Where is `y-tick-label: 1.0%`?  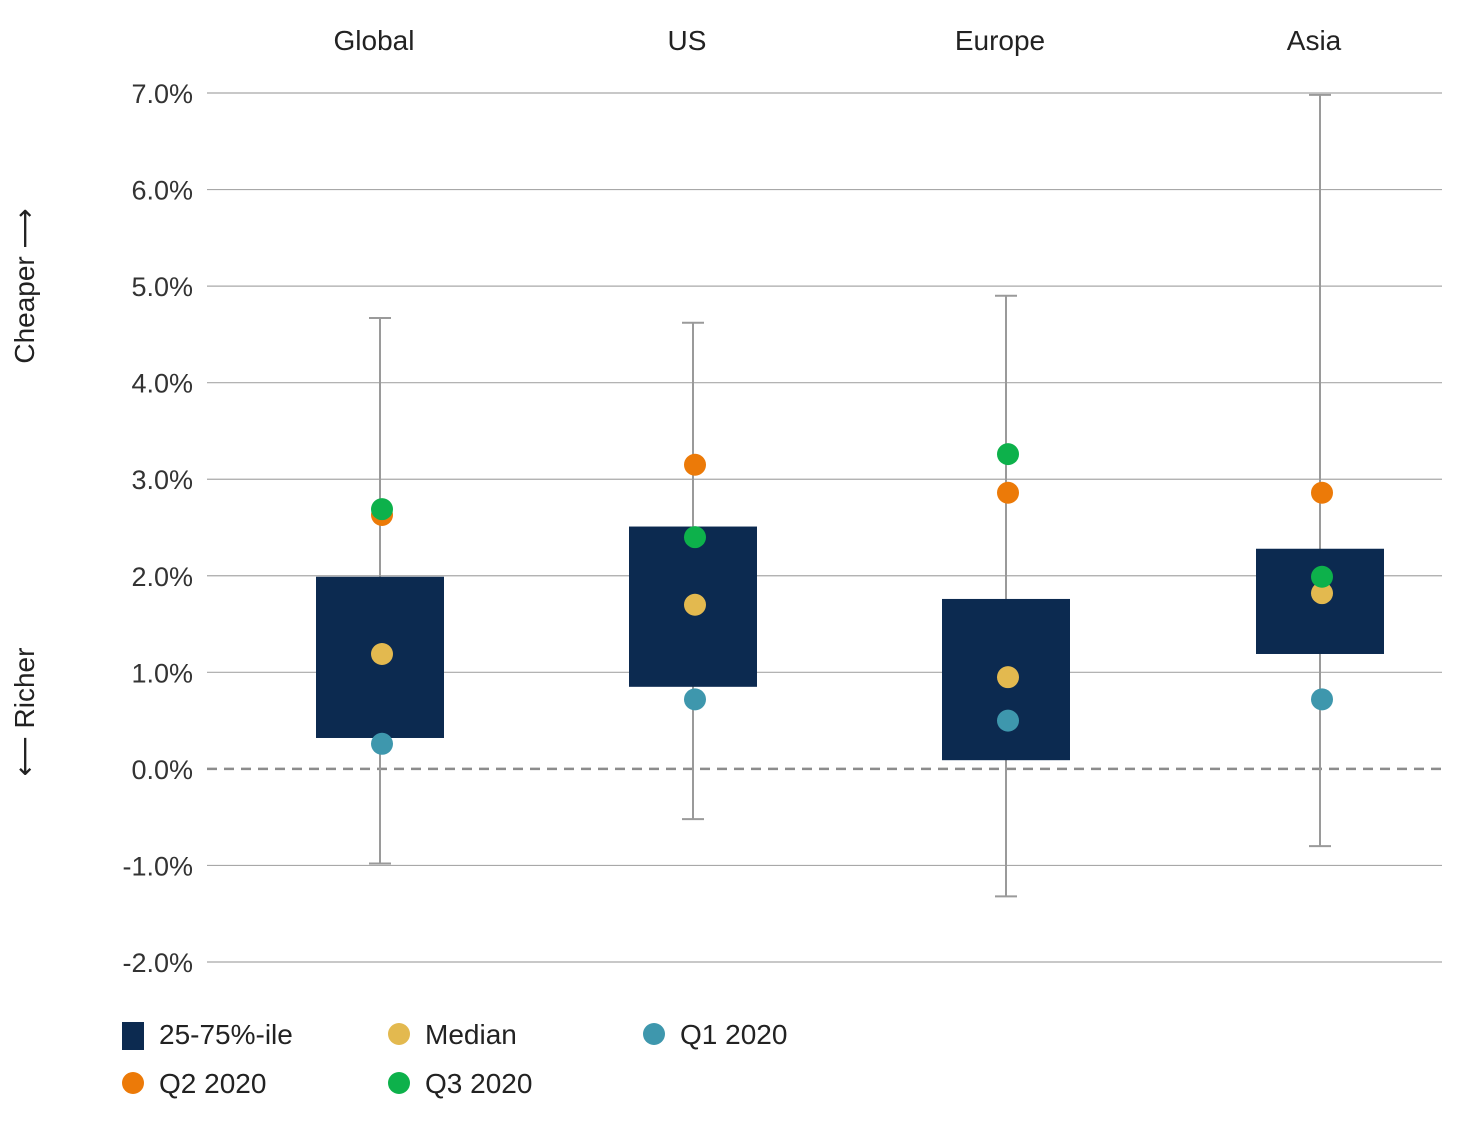 y-tick-label: 1.0% is located at coordinates (162, 673).